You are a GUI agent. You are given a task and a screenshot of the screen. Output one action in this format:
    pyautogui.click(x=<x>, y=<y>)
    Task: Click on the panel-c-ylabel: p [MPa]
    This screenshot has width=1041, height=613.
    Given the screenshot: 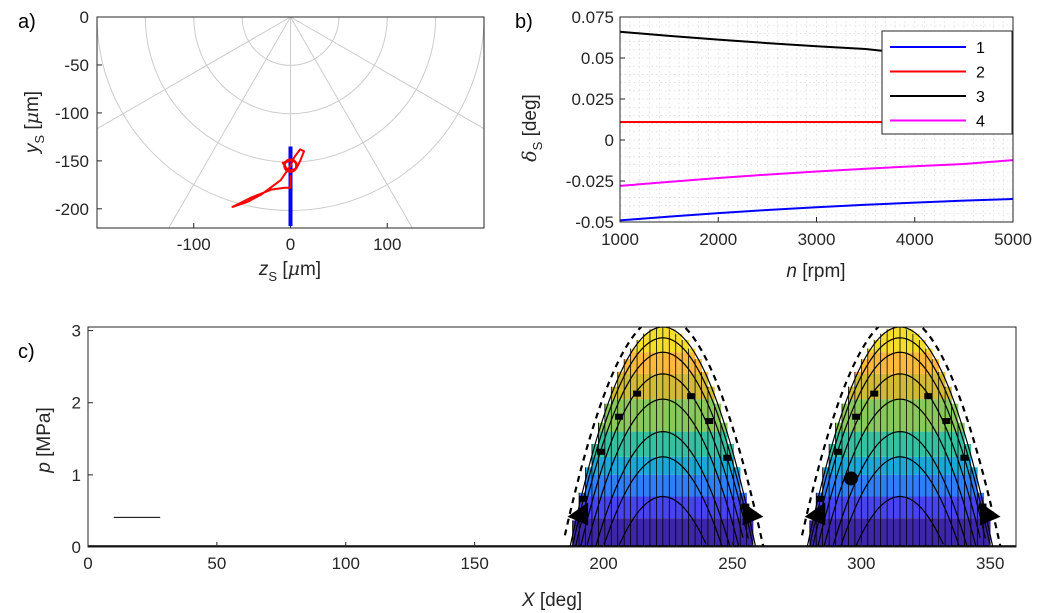 What is the action you would take?
    pyautogui.click(x=44, y=440)
    